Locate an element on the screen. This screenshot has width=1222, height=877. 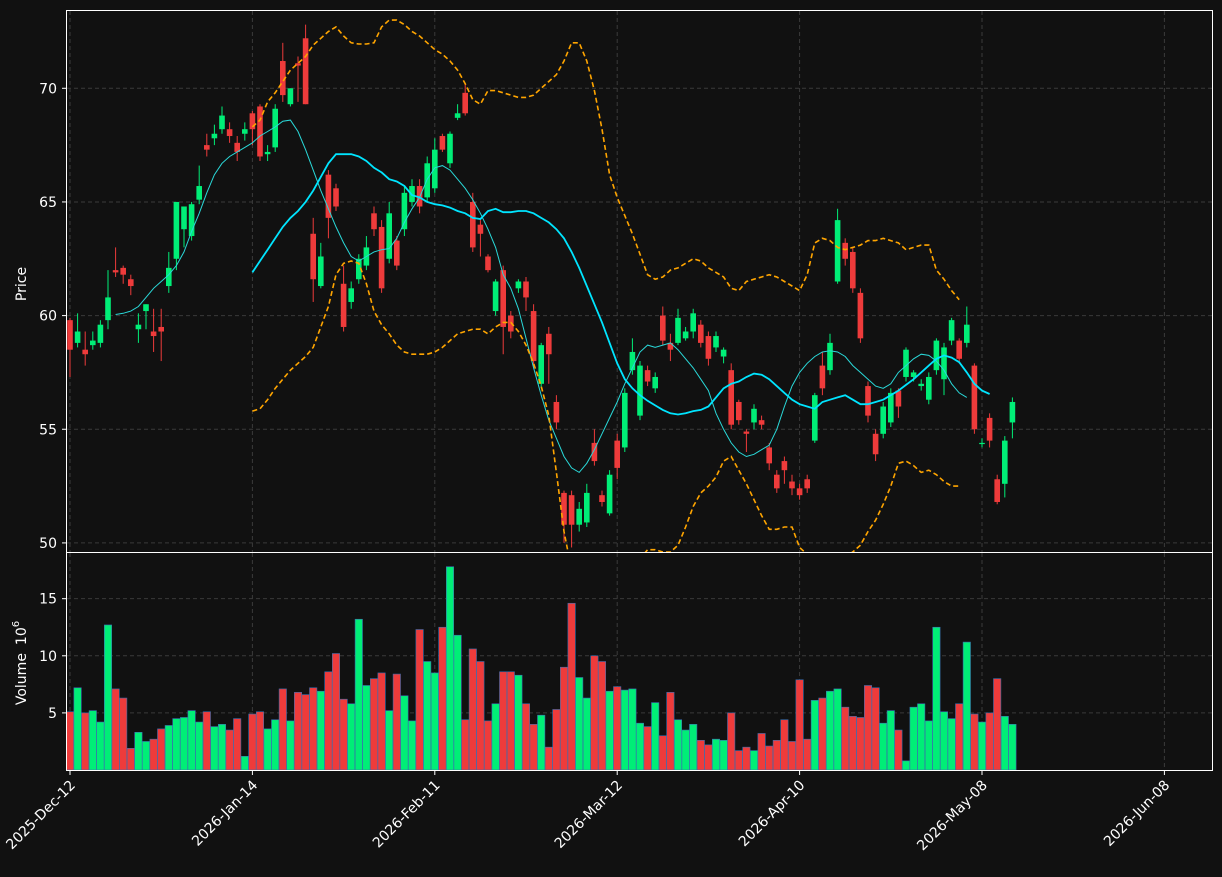
volume-tick-label: 10 is located at coordinates (48, 657).